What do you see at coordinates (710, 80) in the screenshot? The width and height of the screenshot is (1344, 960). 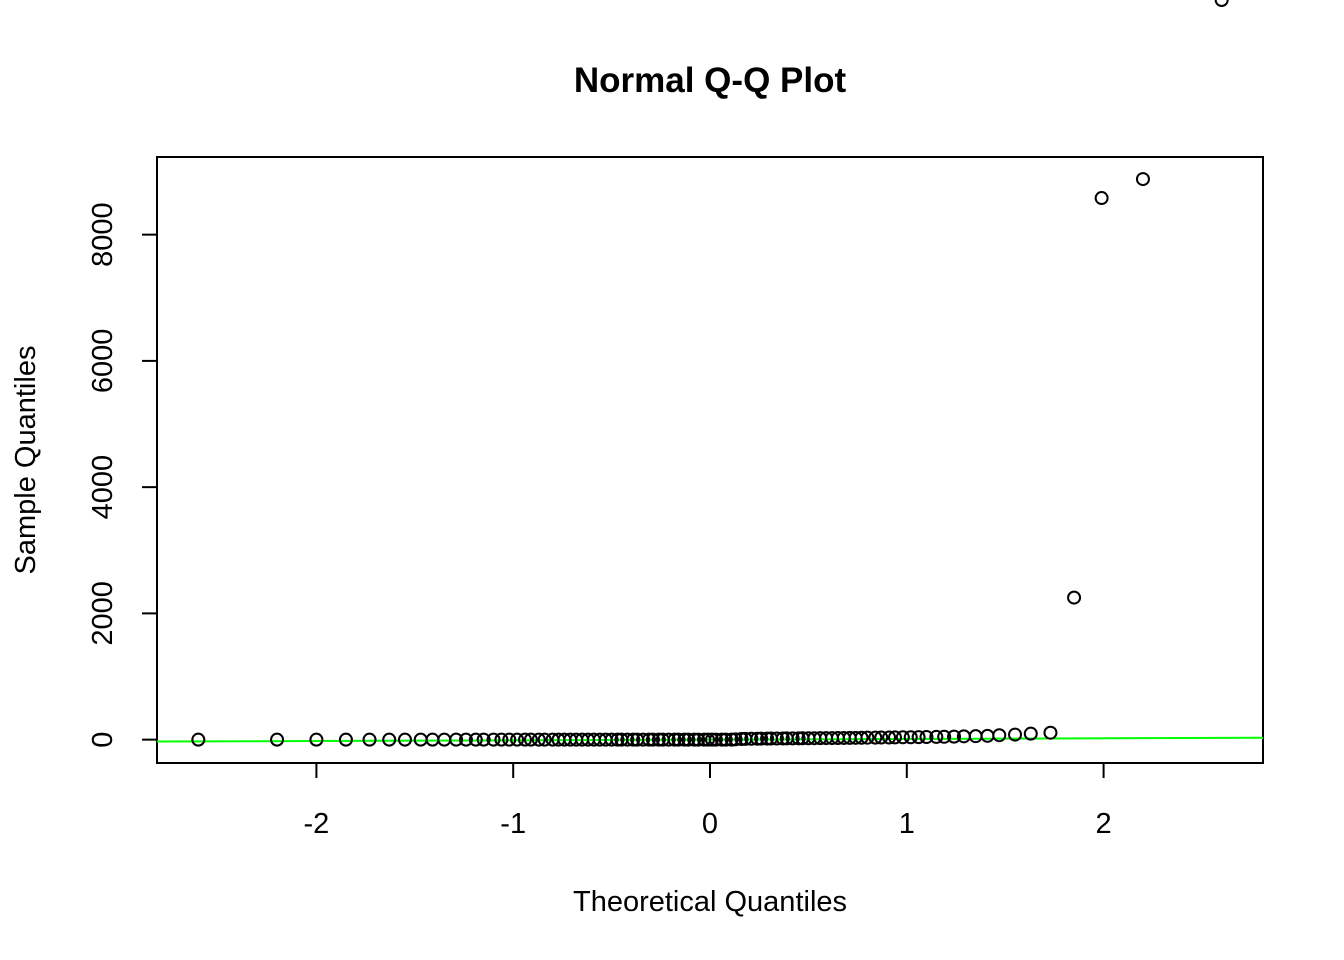 I see `chart-title: Normal Q-Q Plot` at bounding box center [710, 80].